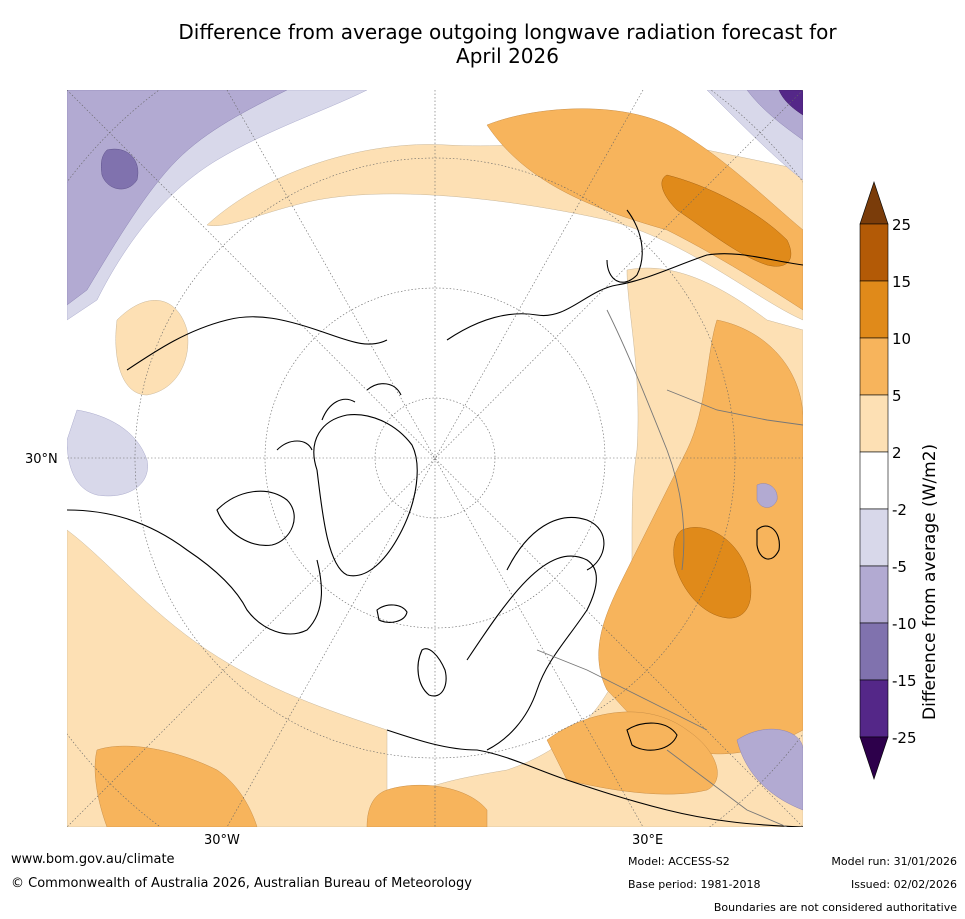 The height and width of the screenshot is (919, 965). Describe the element at coordinates (712, 573) in the screenshot. I see `anomaly-region-dark-orange-central-asia` at that location.